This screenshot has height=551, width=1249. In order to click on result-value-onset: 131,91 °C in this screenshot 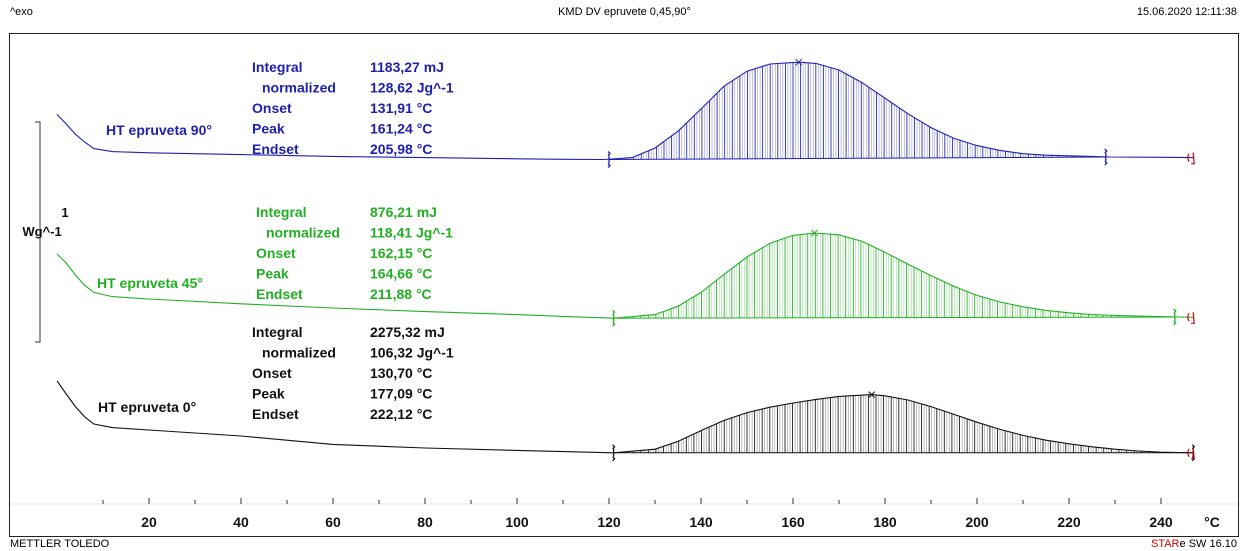, I will do `click(401, 108)`.